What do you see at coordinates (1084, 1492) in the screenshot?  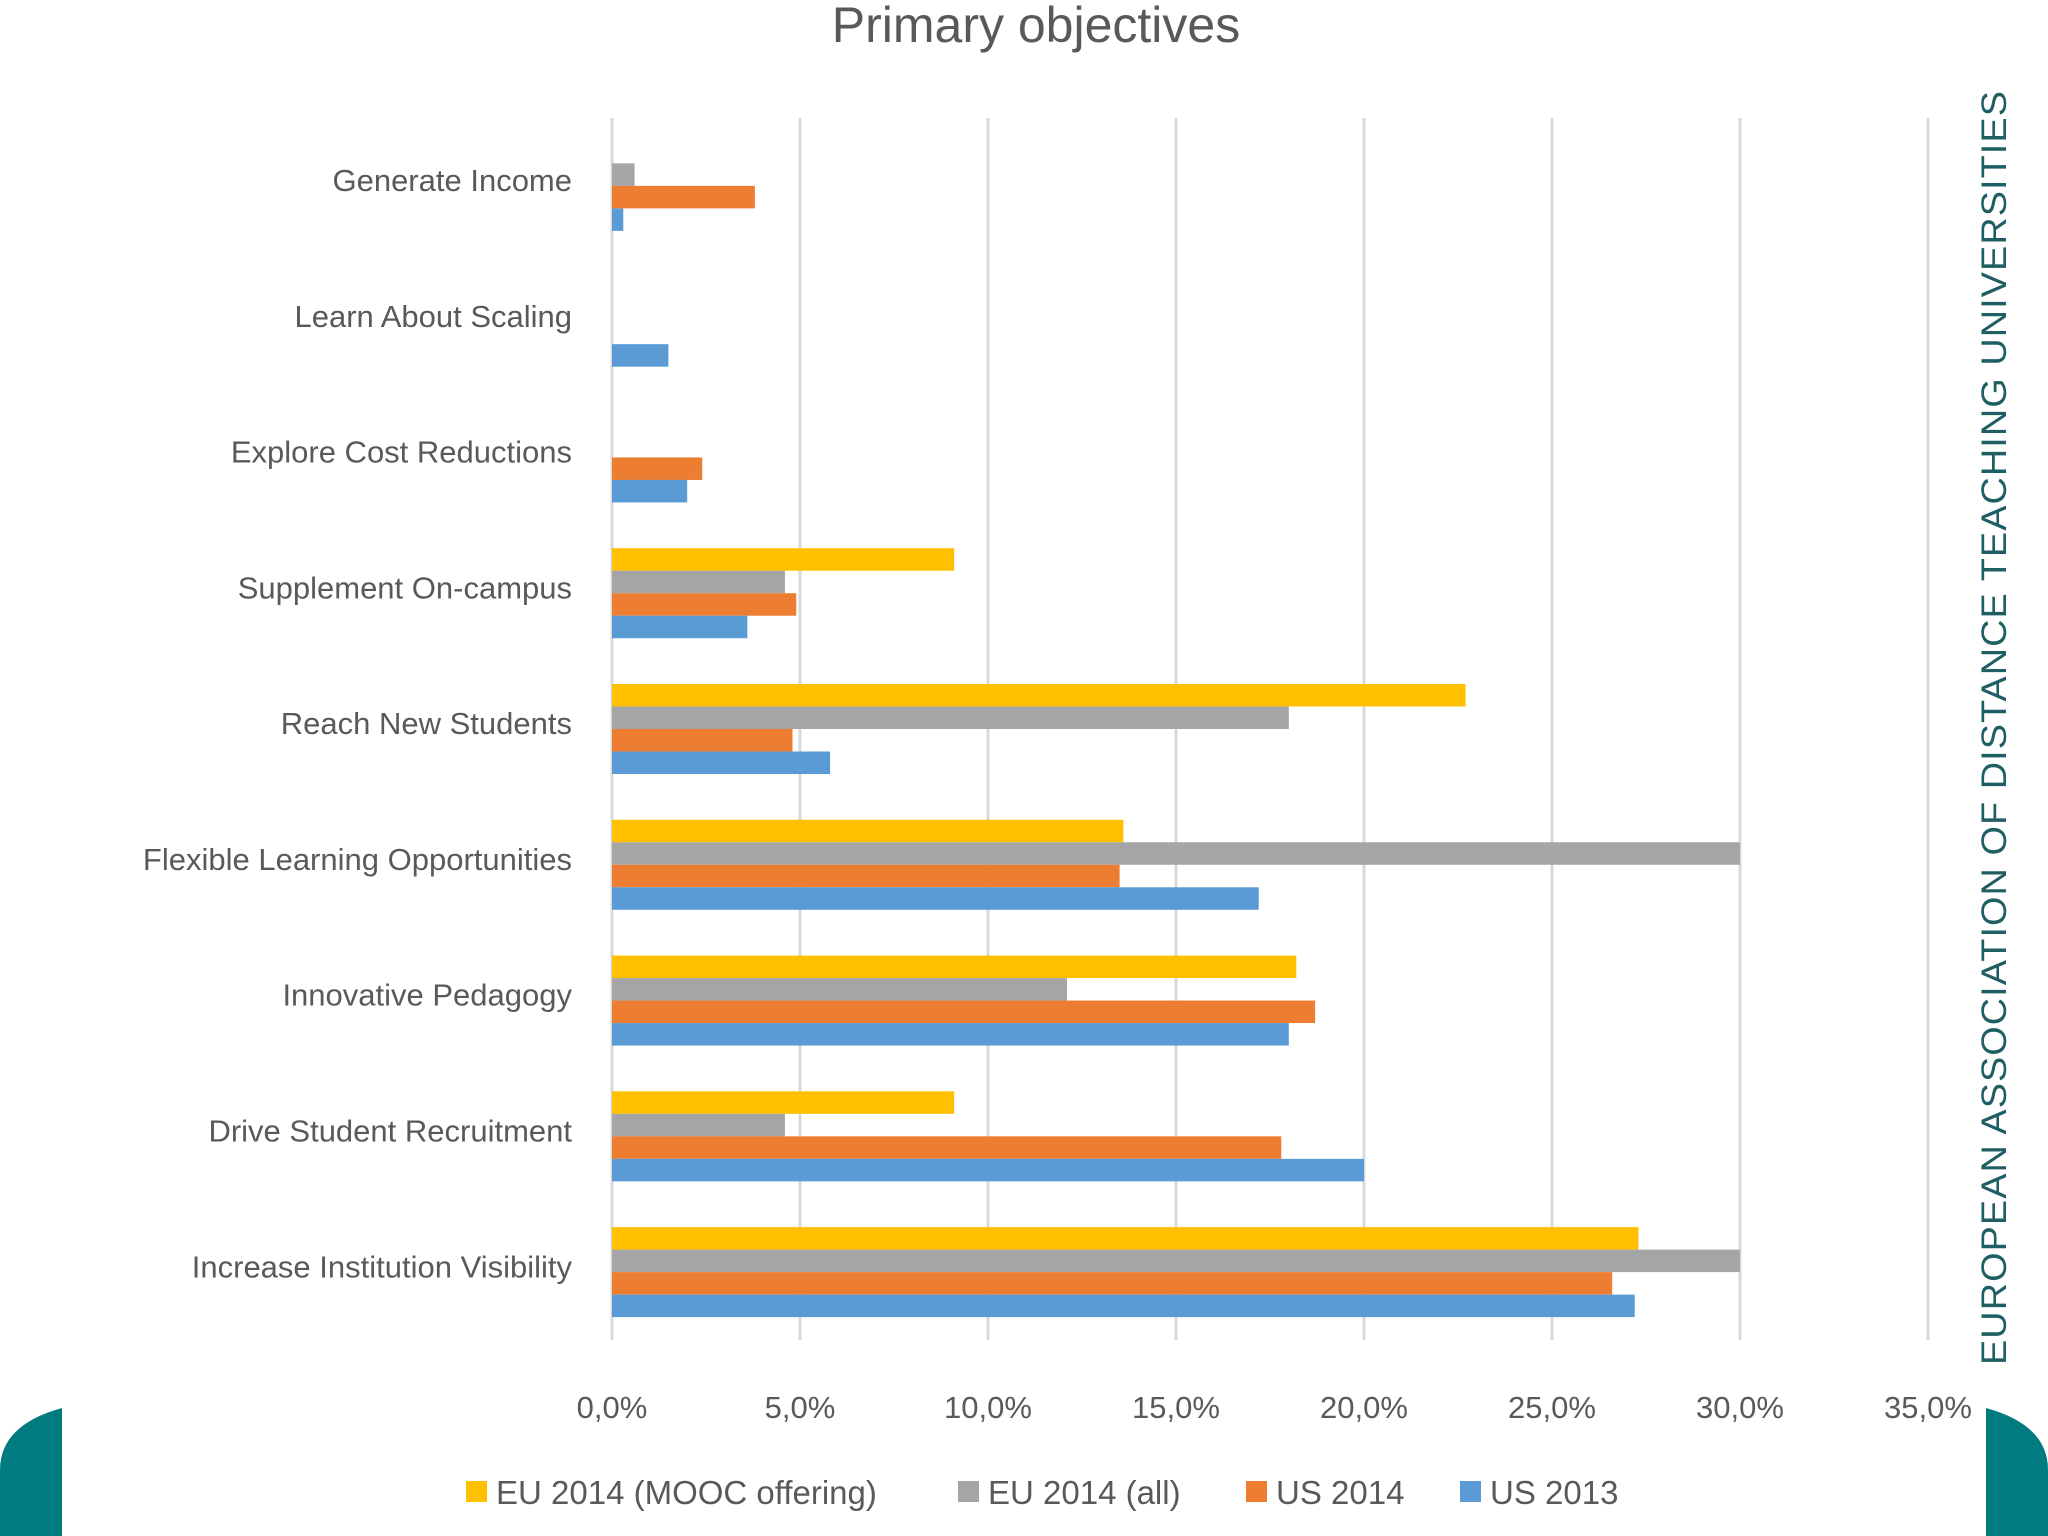 I see `legend-label-1: EU 2014 (all)` at bounding box center [1084, 1492].